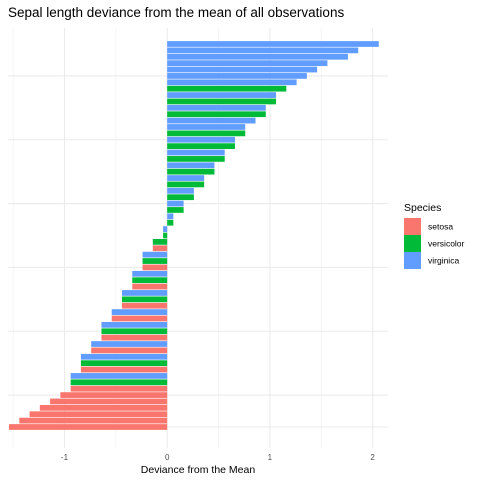  Describe the element at coordinates (422, 208) in the screenshot. I see `legend-title: Species` at that location.